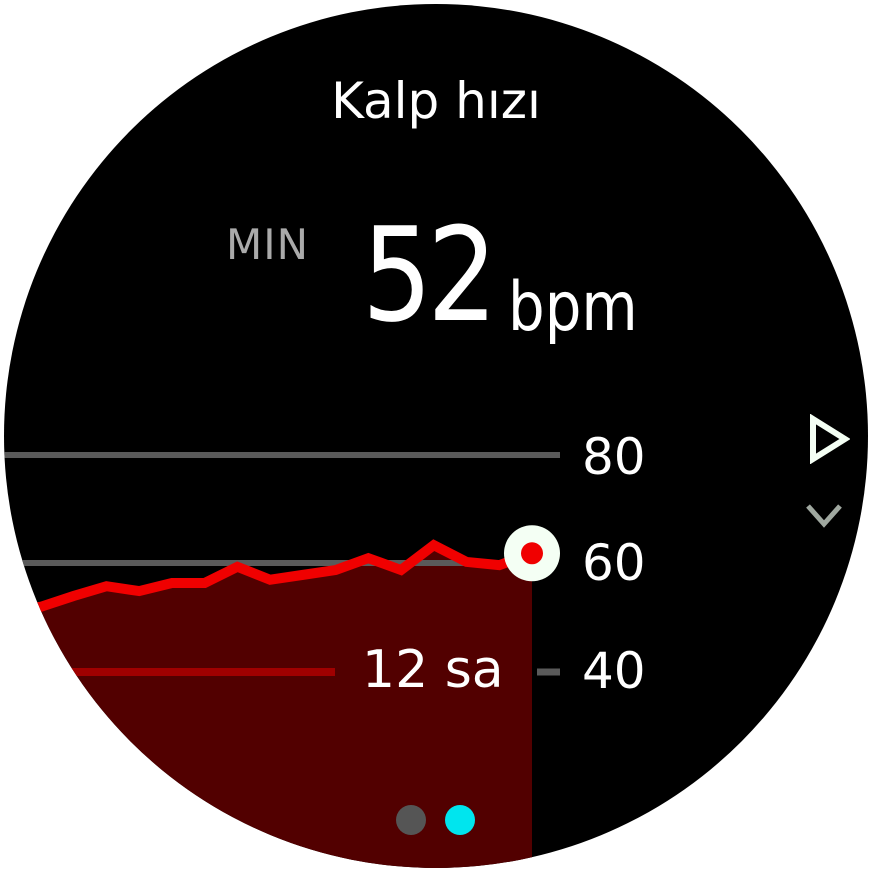  What do you see at coordinates (433, 670) in the screenshot?
I see `time-scale-label: 12 sa` at bounding box center [433, 670].